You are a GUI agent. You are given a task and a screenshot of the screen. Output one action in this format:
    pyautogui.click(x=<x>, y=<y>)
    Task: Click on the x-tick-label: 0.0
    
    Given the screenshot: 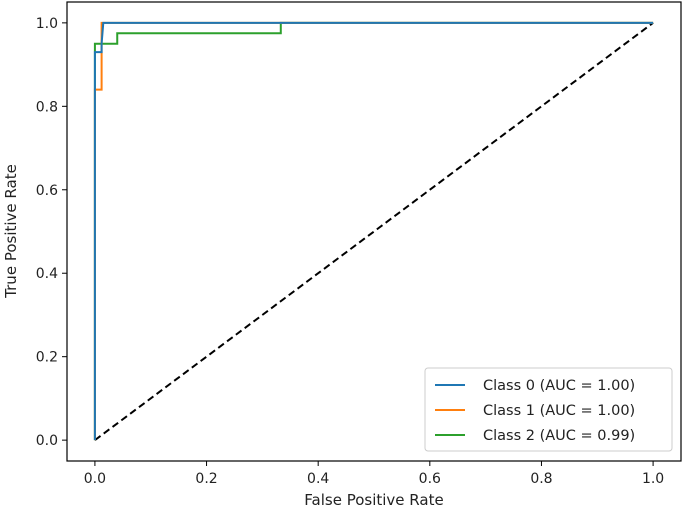 What is the action you would take?
    pyautogui.click(x=95, y=479)
    